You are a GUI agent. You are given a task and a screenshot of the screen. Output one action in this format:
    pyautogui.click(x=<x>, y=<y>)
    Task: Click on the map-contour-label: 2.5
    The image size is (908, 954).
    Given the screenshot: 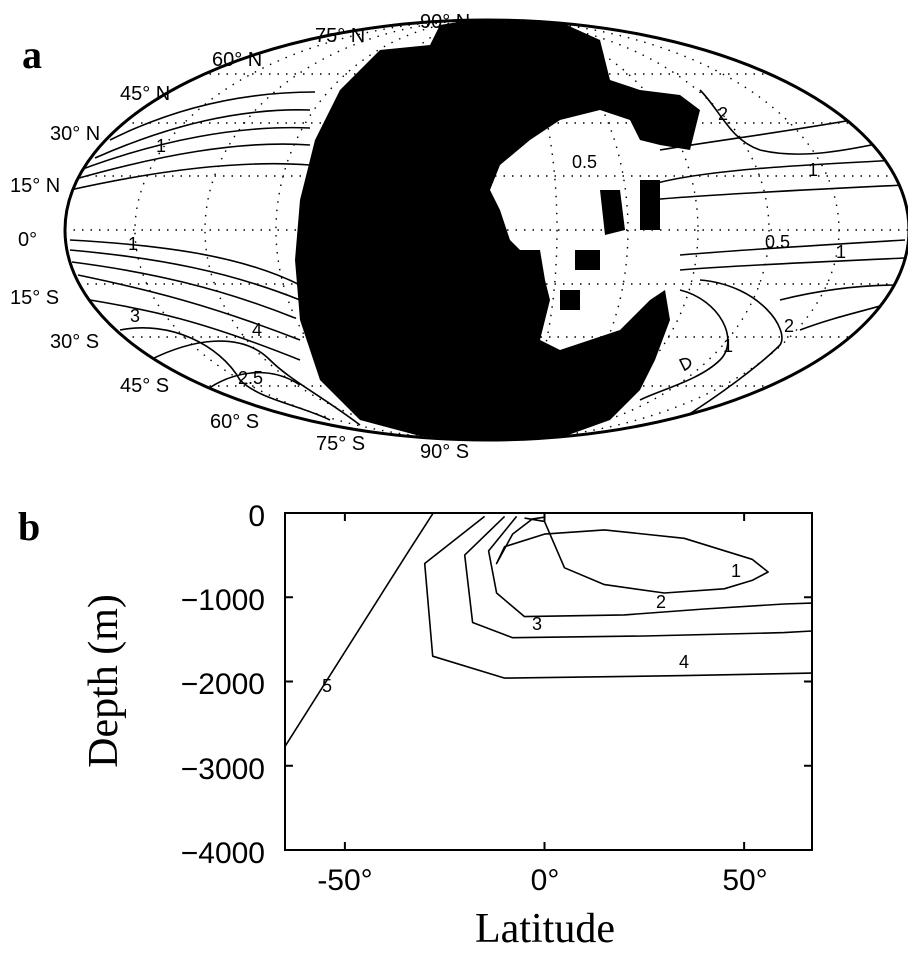 What is the action you would take?
    pyautogui.click(x=250, y=378)
    